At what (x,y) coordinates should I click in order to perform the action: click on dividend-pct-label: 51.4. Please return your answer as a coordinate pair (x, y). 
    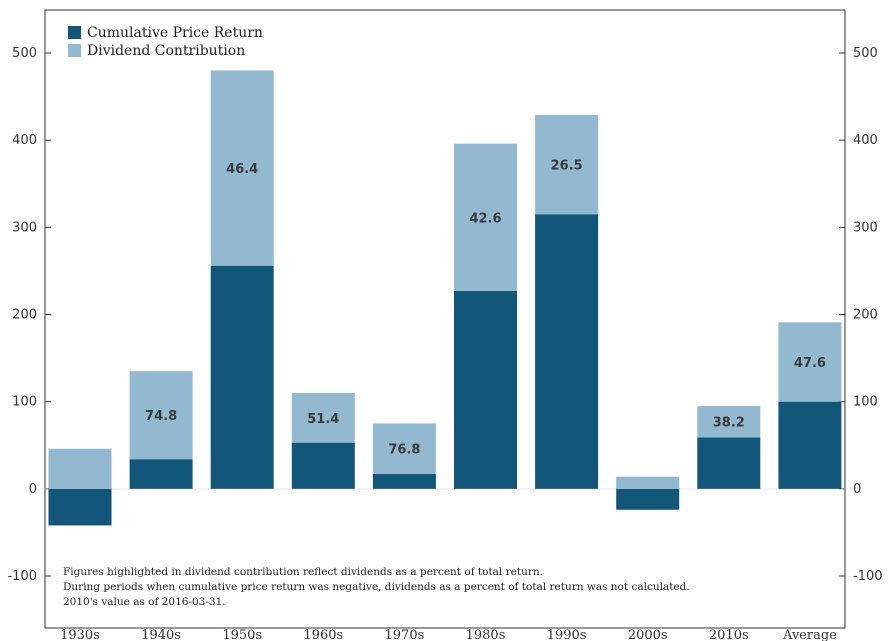
    Looking at the image, I should click on (323, 419).